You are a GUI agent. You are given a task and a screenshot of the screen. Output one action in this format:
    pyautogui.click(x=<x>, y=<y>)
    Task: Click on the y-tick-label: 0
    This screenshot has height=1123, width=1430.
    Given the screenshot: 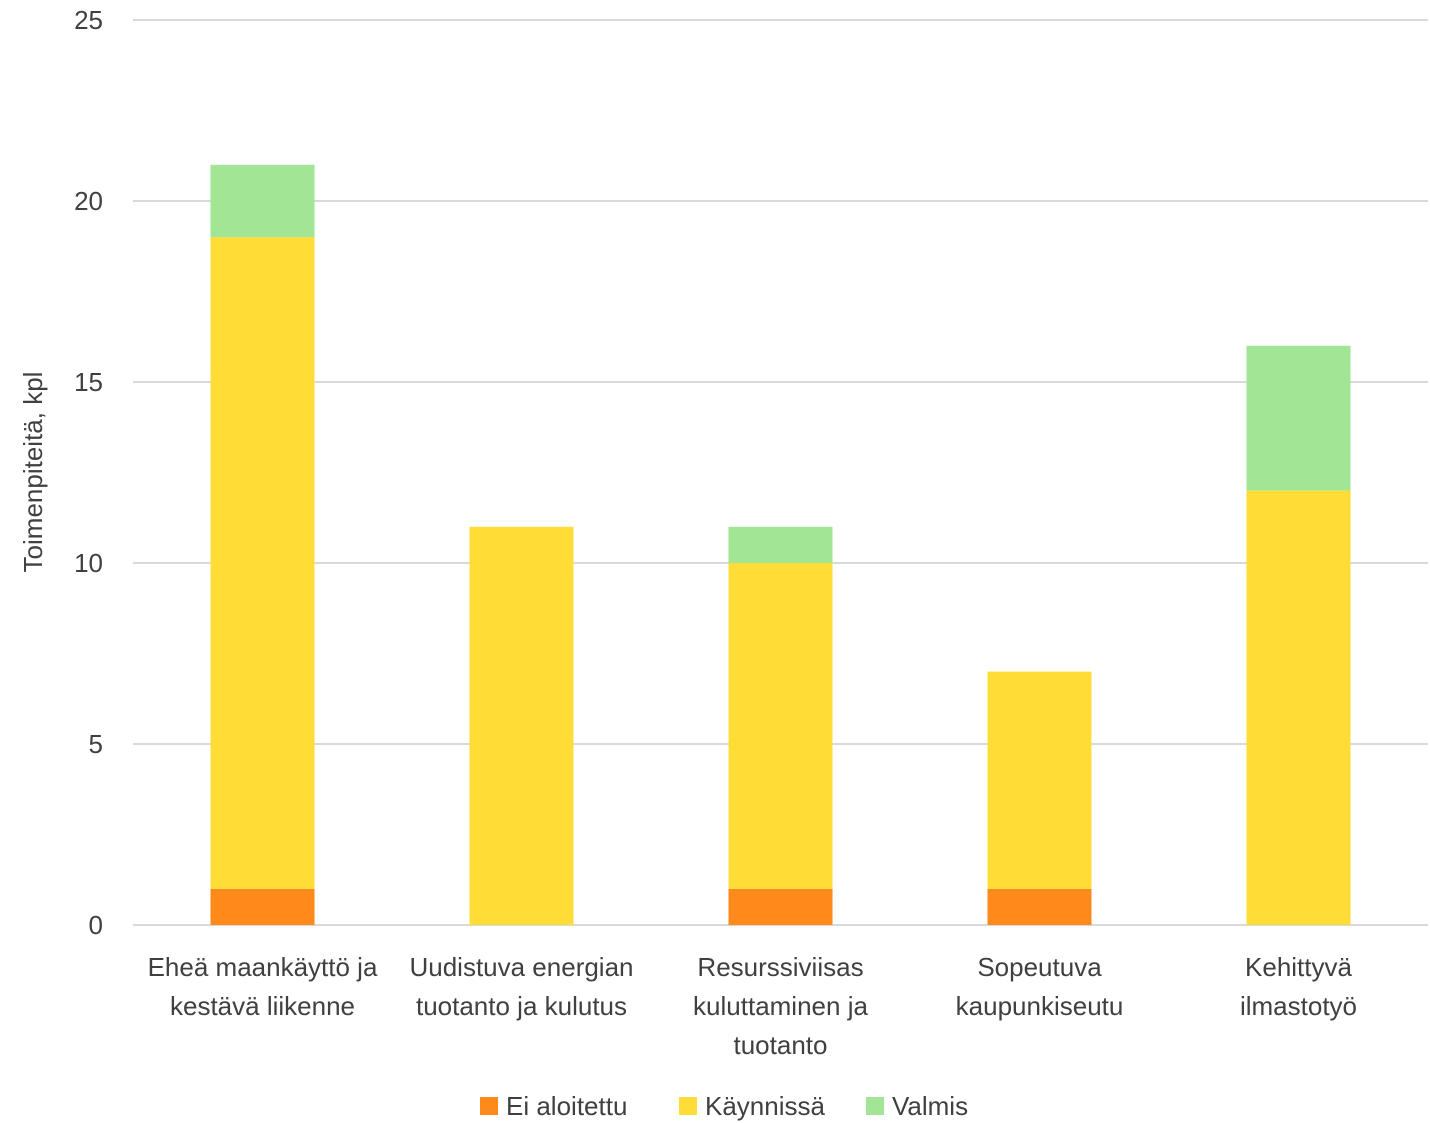 What is the action you would take?
    pyautogui.click(x=96, y=925)
    